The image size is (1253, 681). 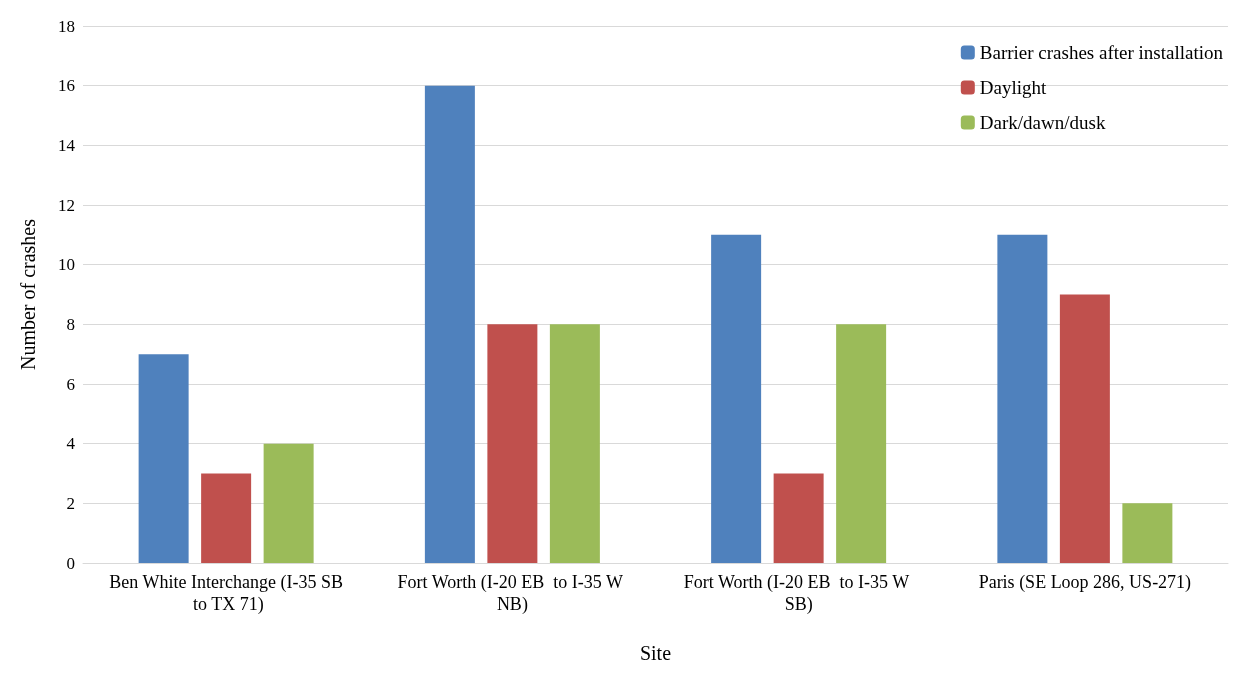 I want to click on y-tick-label: 10, so click(x=66, y=265).